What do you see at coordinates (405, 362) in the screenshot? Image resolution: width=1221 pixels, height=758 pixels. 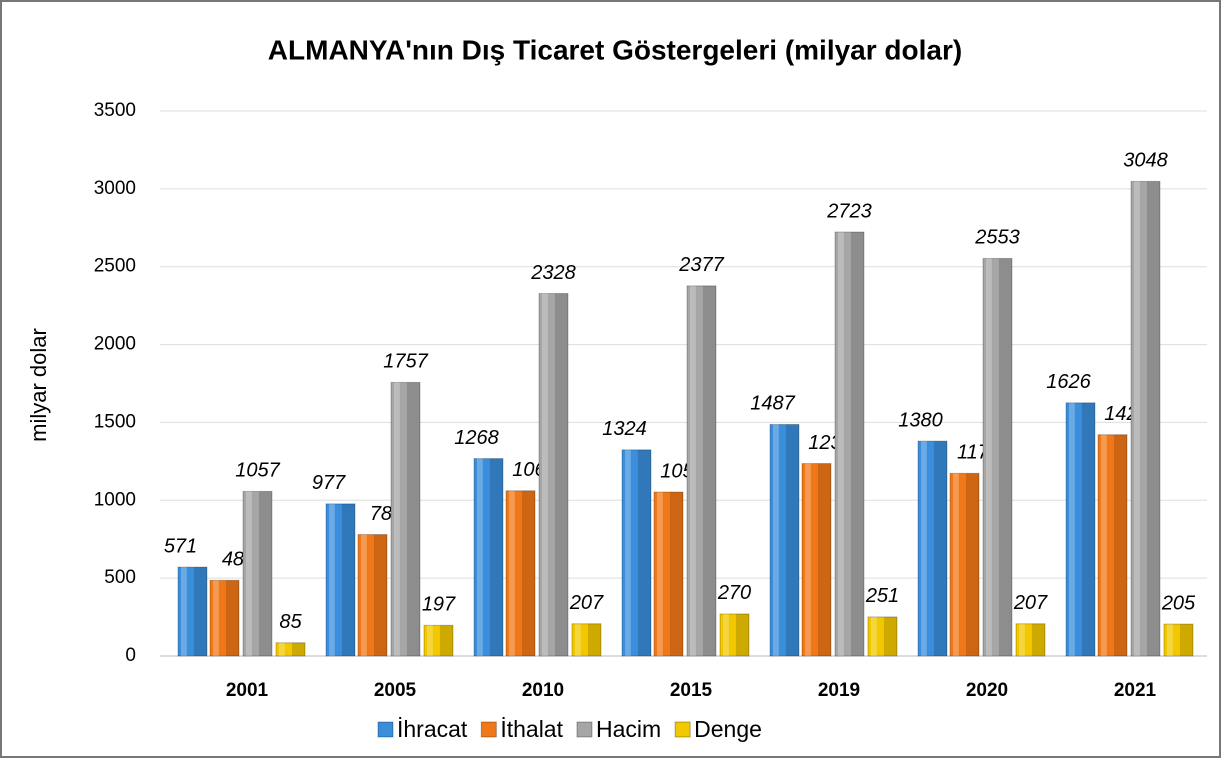 I see `data-label: 1757` at bounding box center [405, 362].